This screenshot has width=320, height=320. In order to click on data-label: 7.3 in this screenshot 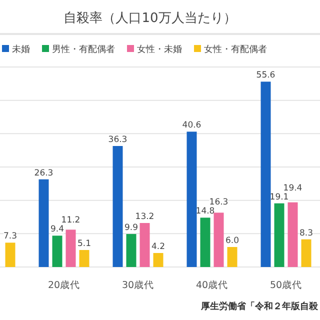, I will do `click(10, 237)`.